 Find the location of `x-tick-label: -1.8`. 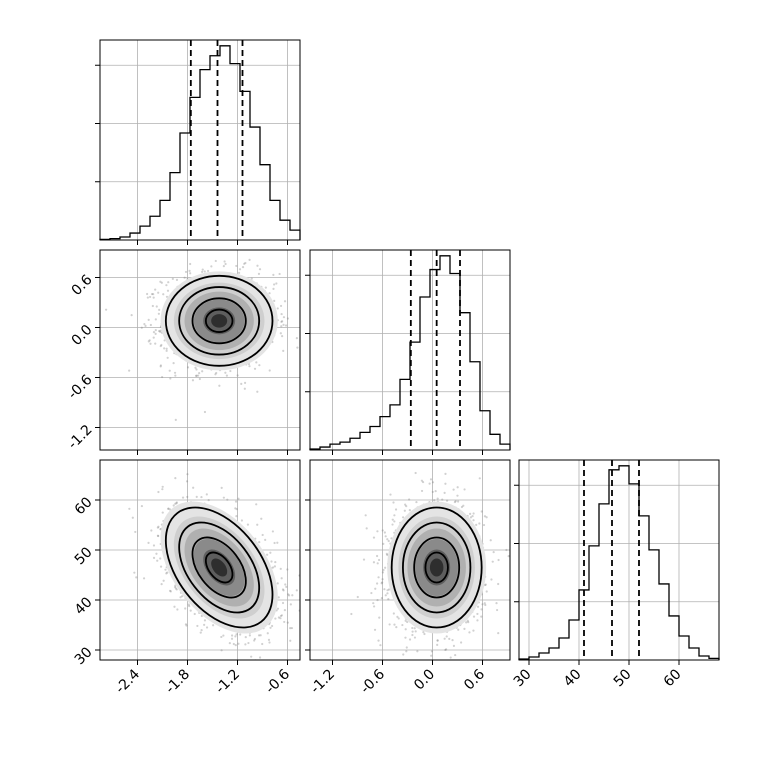

x-tick-label: -1.8 is located at coordinates (178, 681).